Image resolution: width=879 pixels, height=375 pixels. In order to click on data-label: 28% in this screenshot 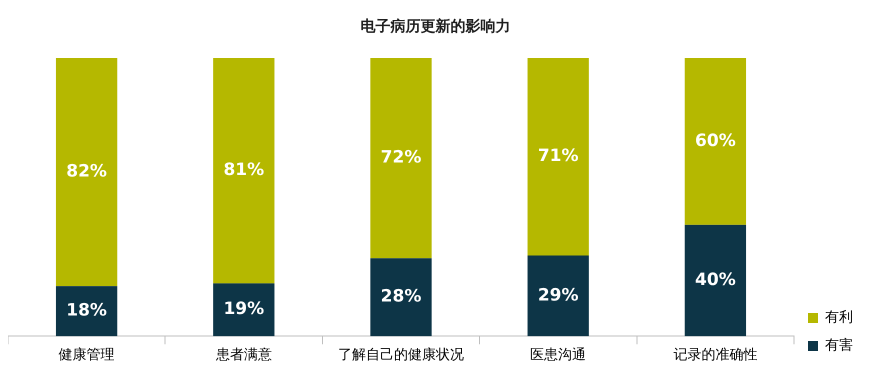, I will do `click(401, 296)`.